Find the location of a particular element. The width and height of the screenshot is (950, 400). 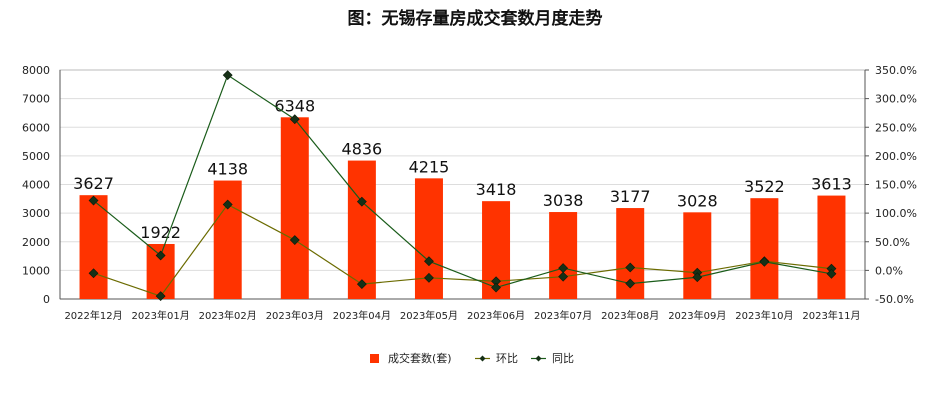

legend-label: 同比 is located at coordinates (563, 358).